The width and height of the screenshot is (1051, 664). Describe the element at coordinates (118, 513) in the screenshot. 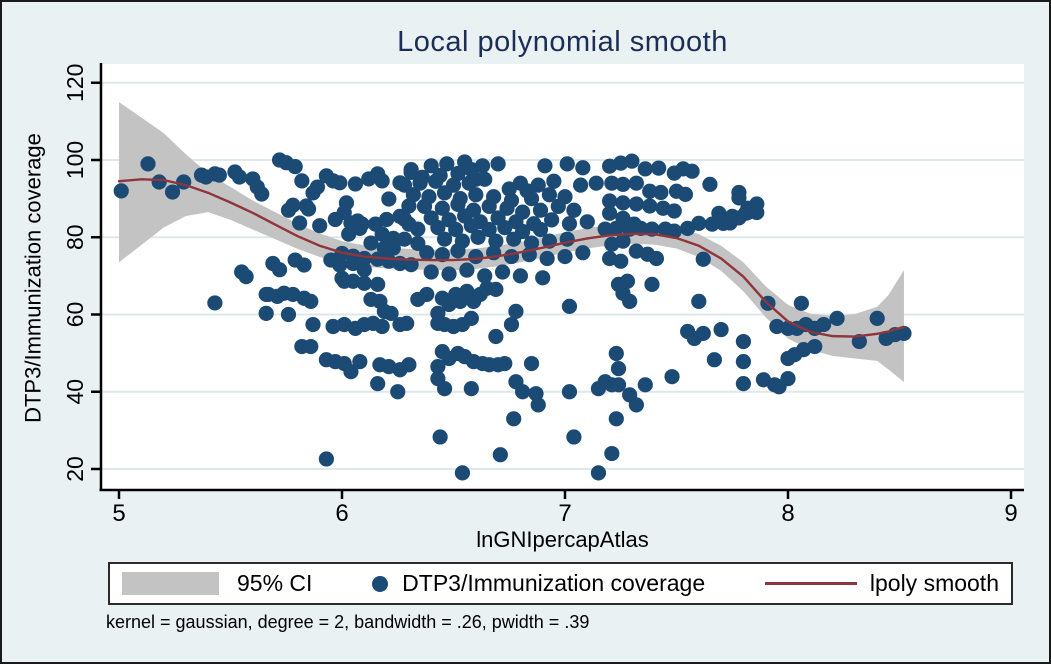

I see `x-tick-label: 5` at that location.